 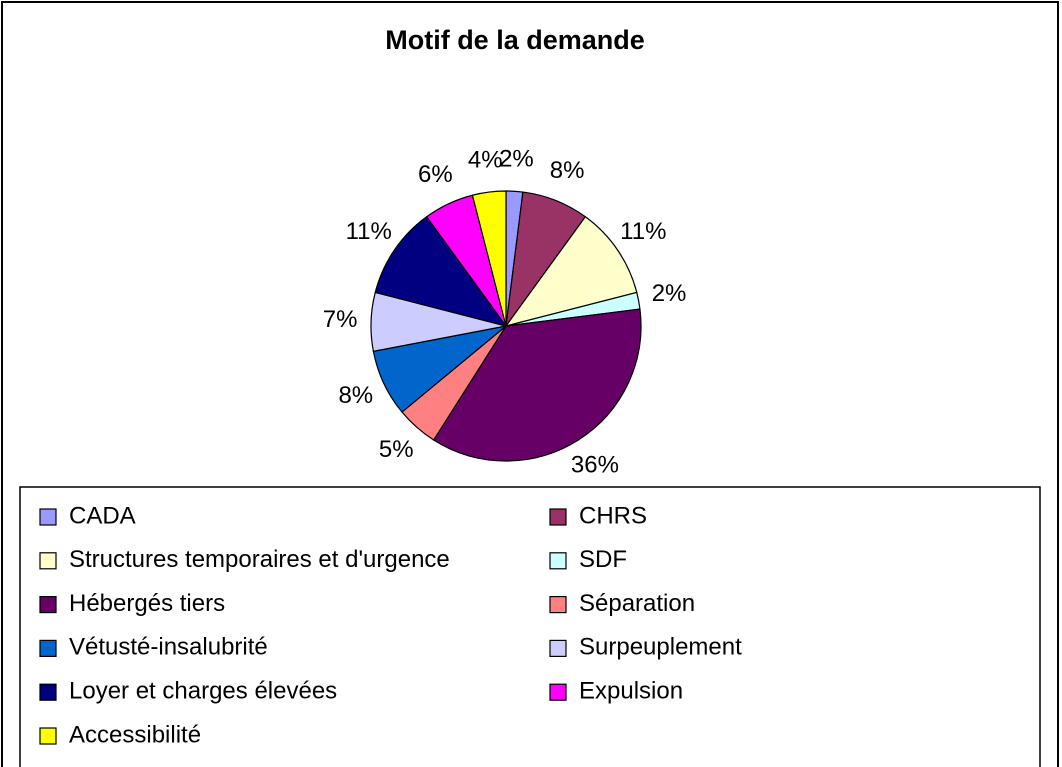 I want to click on legend-label: Séparation, so click(x=637, y=603).